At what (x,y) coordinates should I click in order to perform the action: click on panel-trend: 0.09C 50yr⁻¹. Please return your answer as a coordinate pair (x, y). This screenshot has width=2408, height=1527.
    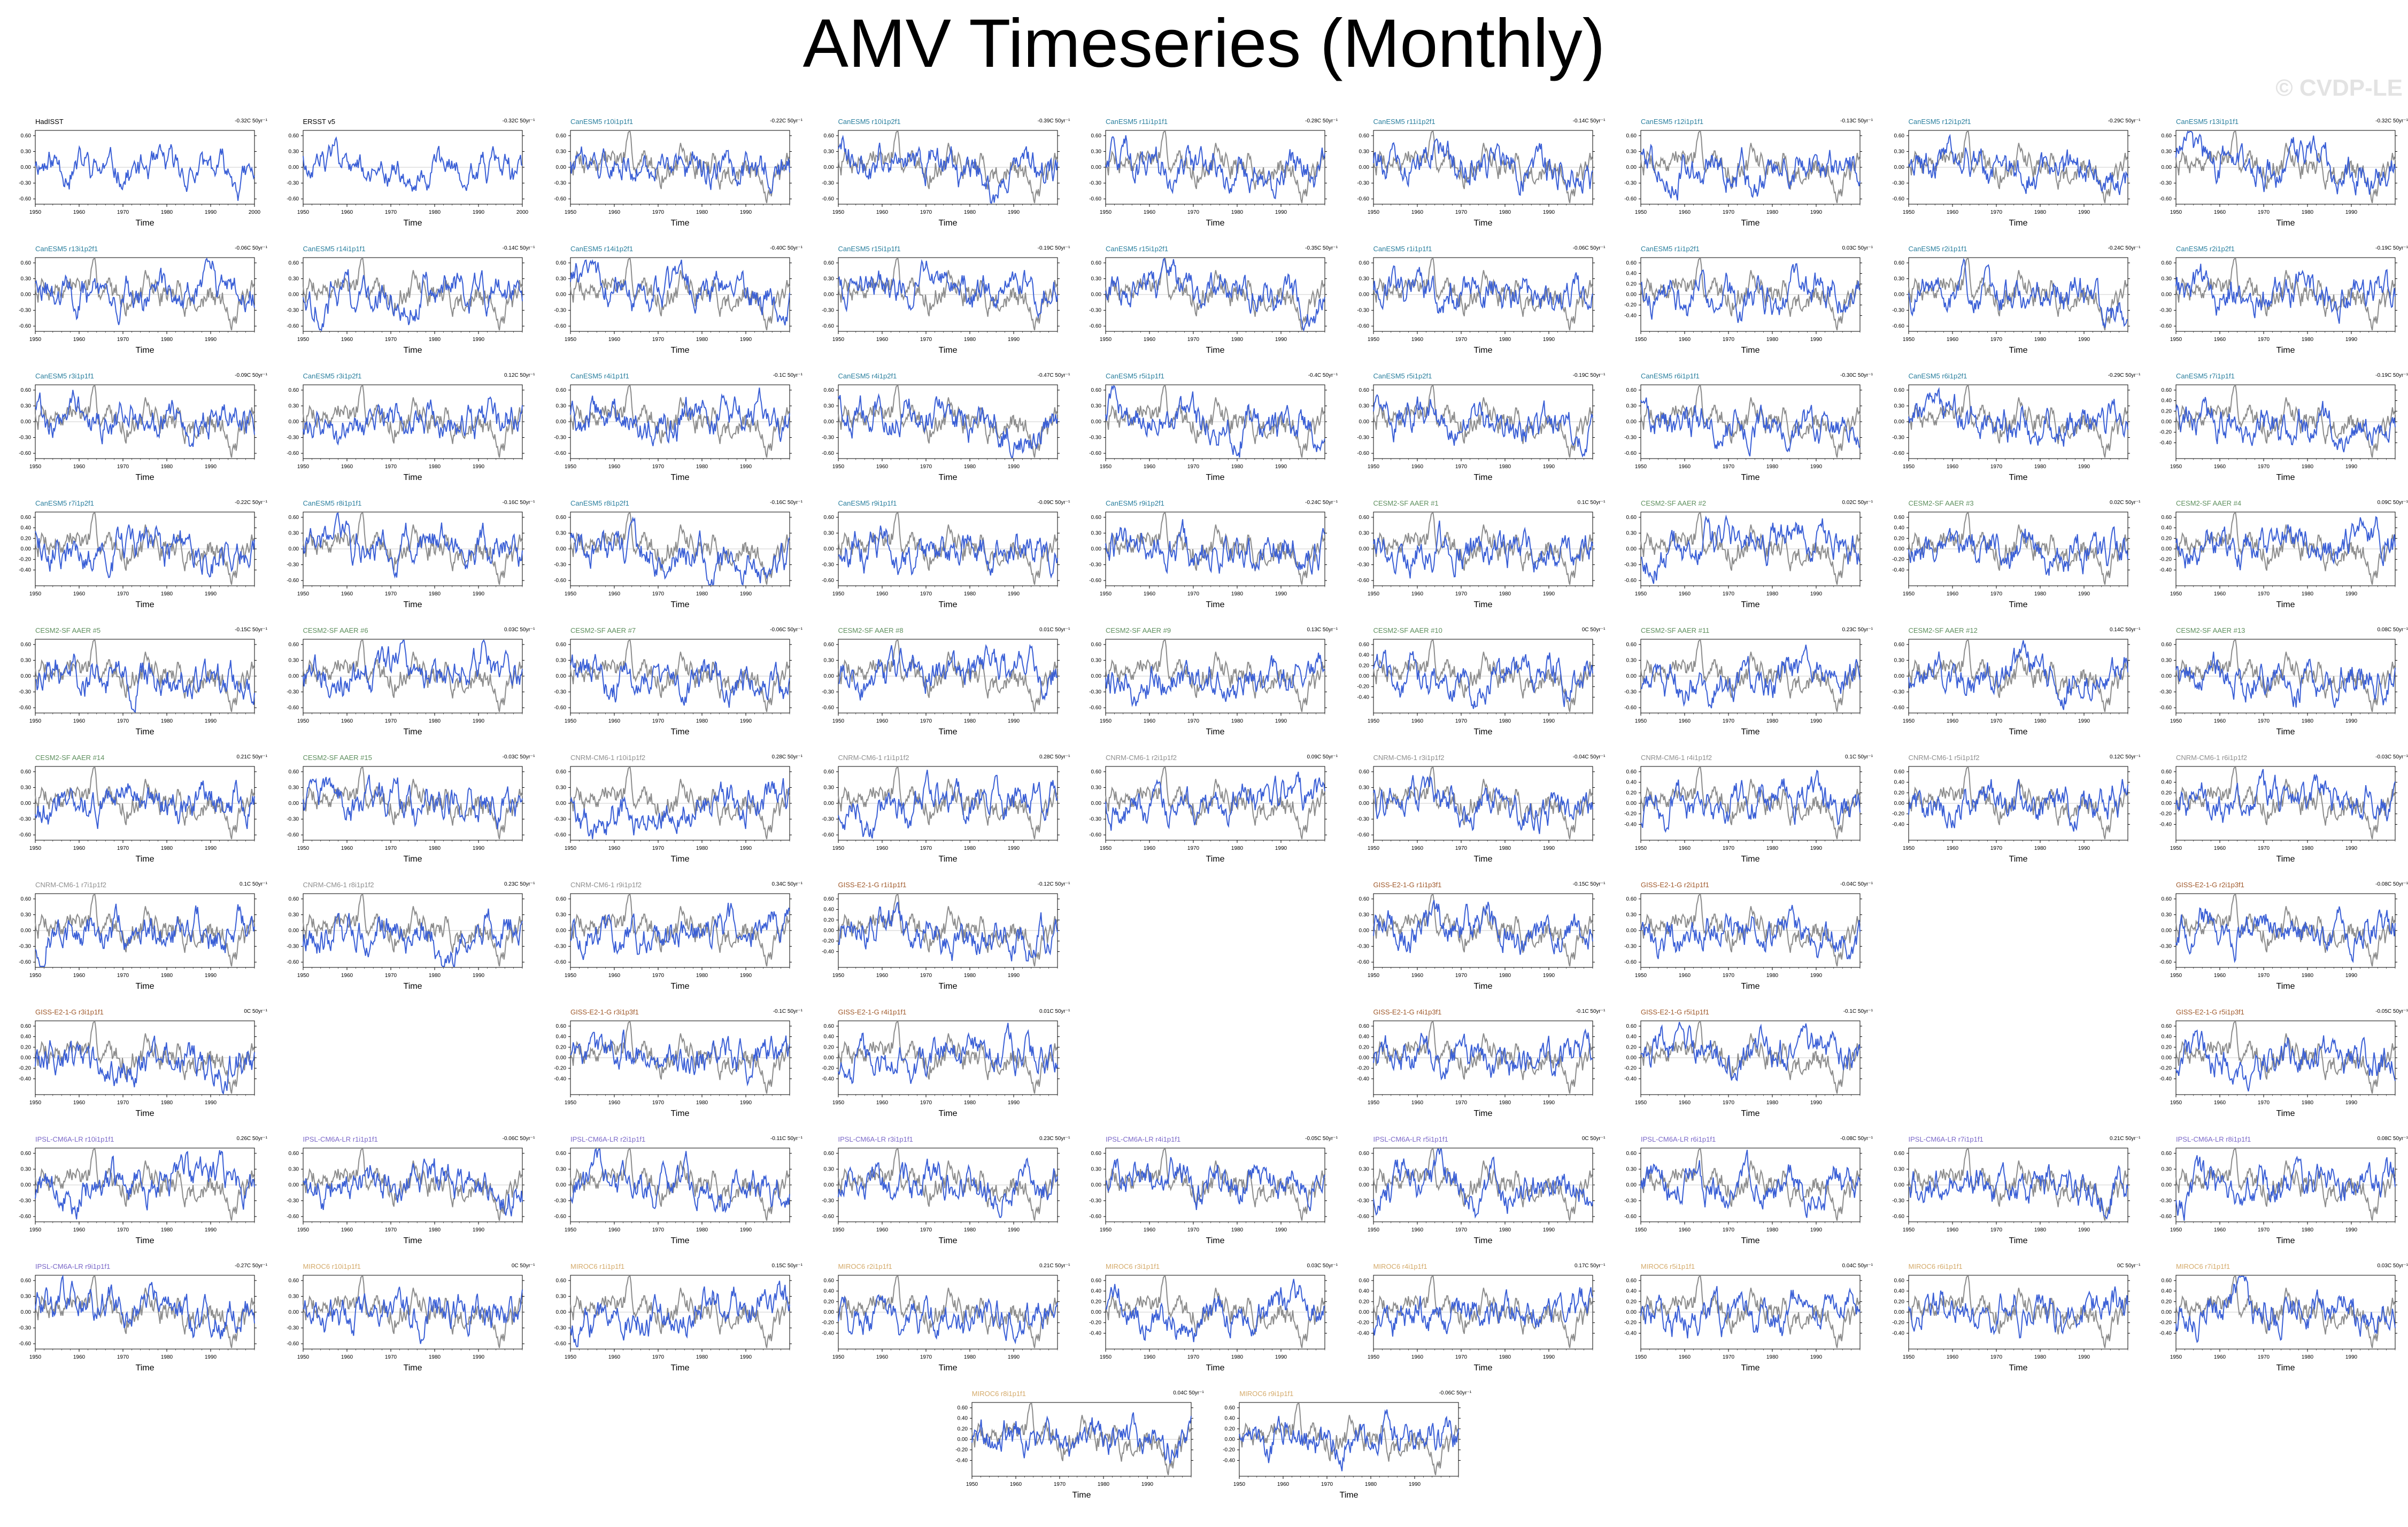
    Looking at the image, I should click on (2392, 503).